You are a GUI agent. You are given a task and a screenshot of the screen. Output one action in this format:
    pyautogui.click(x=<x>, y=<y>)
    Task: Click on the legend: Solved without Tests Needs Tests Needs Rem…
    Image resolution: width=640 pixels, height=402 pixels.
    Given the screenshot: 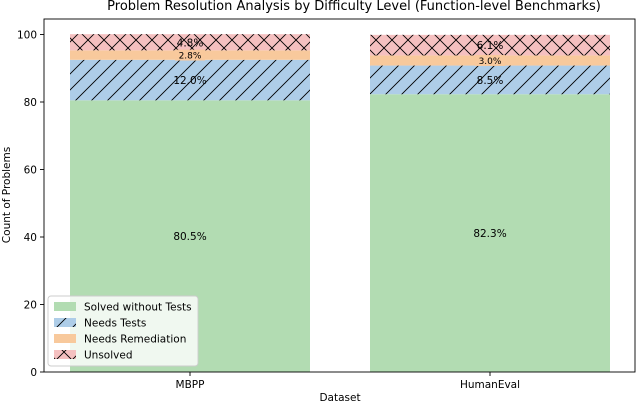 What is the action you would take?
    pyautogui.click(x=123, y=331)
    